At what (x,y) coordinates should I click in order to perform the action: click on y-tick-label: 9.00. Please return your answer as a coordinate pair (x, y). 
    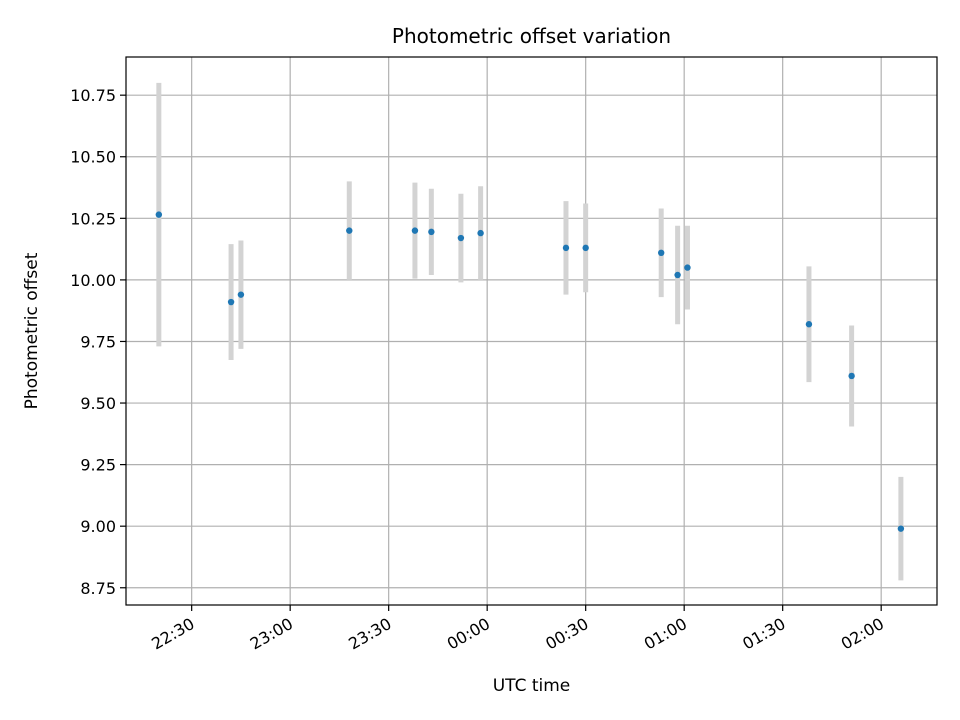
    Looking at the image, I should click on (98, 526).